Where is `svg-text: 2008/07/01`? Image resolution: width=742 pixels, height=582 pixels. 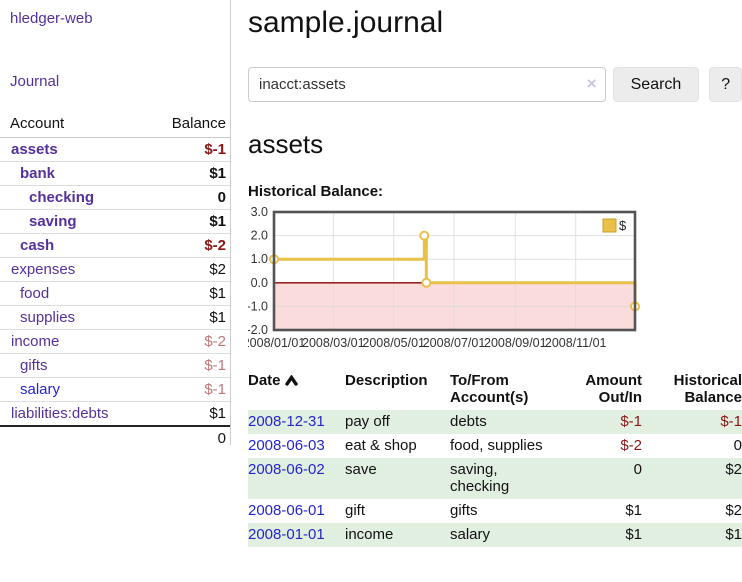 svg-text: 2008/07/01 is located at coordinates (454, 343).